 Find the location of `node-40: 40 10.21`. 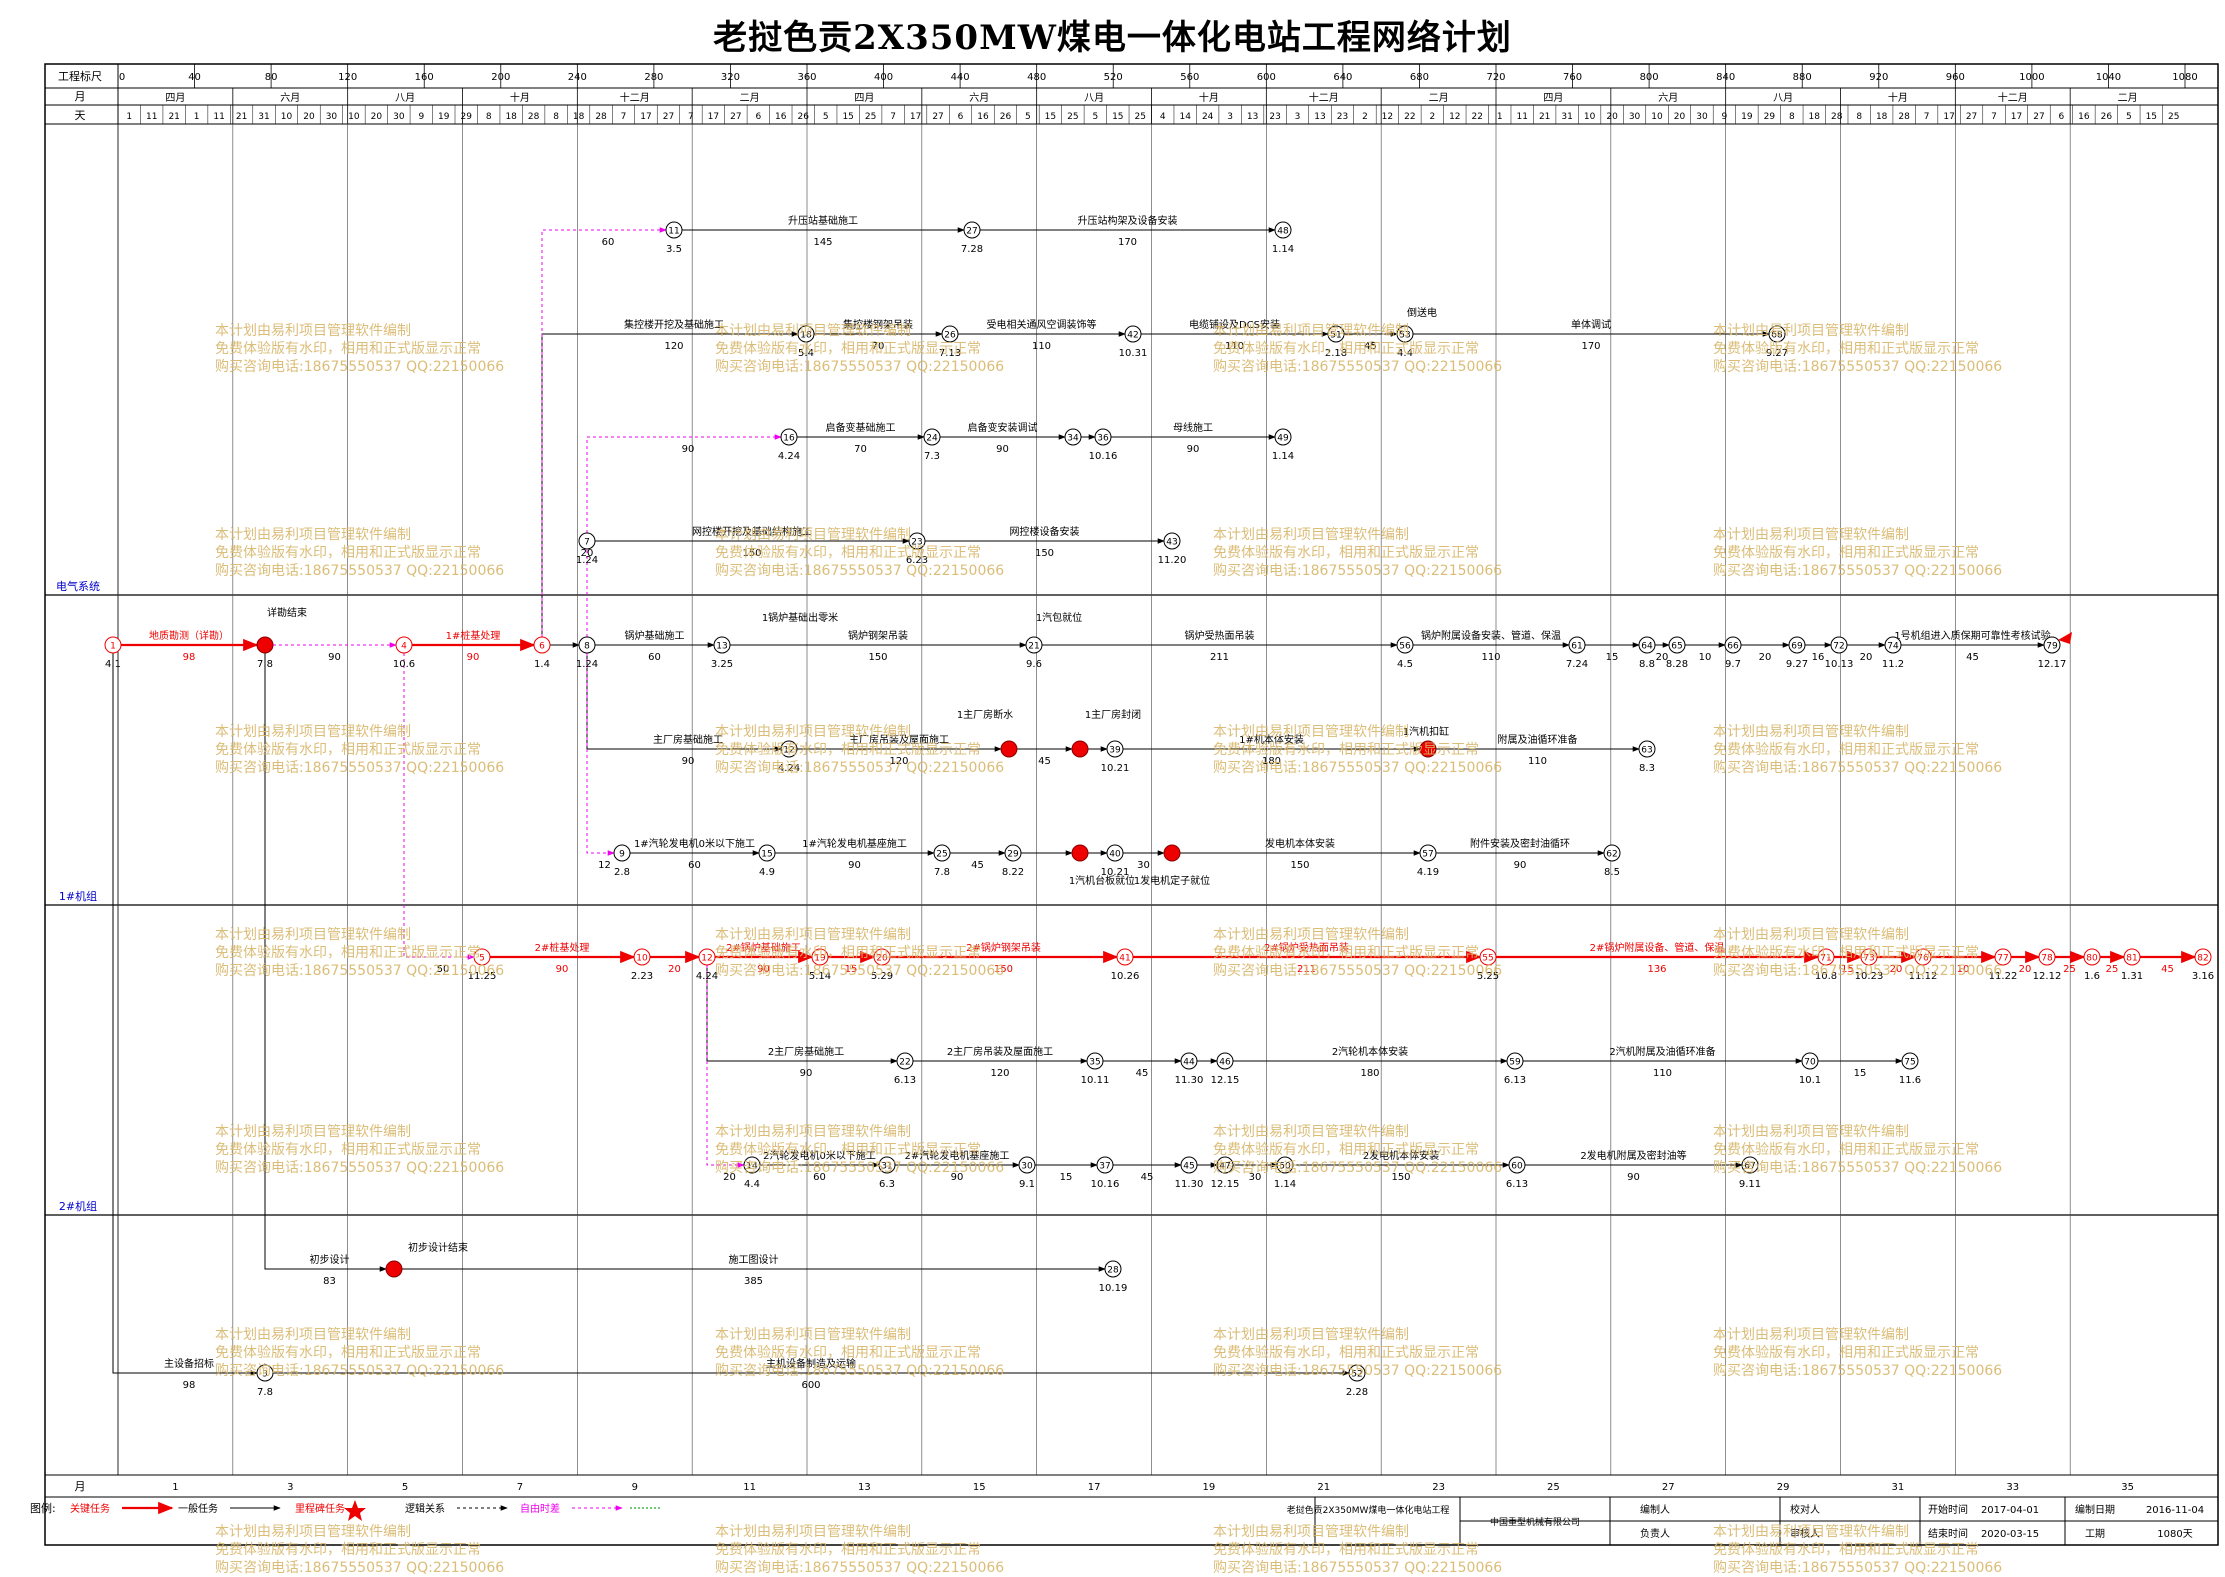

node-40: 40 10.21 is located at coordinates (1115, 861).